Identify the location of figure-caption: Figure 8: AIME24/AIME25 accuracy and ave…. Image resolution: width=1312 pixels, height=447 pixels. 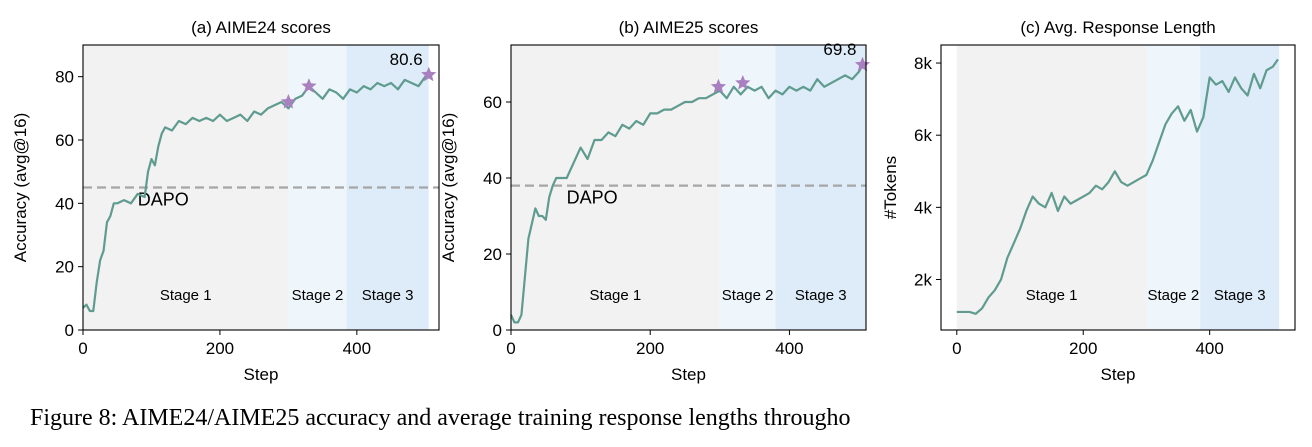
(440, 418).